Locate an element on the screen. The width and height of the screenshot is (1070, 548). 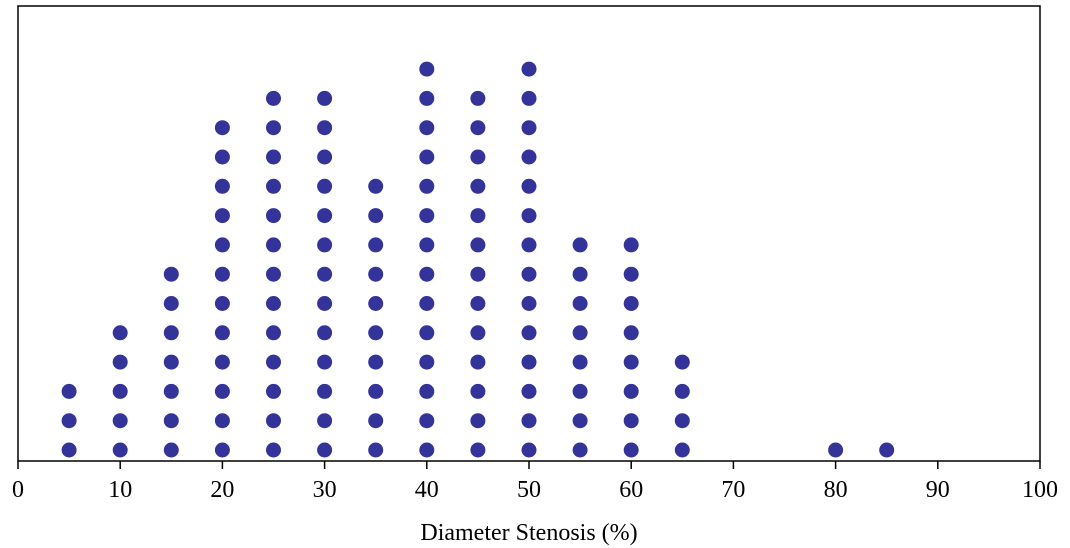
x-tick-label: 0 is located at coordinates (18, 490).